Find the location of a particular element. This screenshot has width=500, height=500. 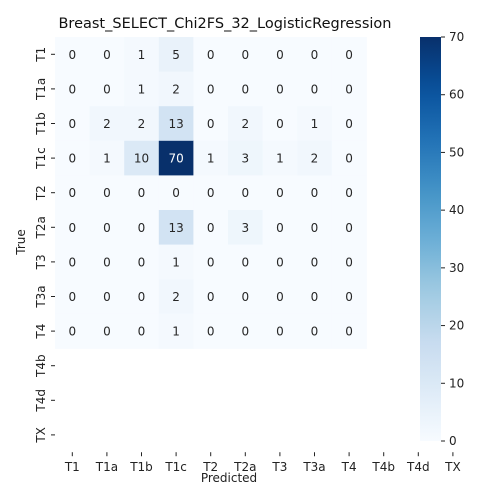

y-tick-label: T4d is located at coordinates (41, 401).